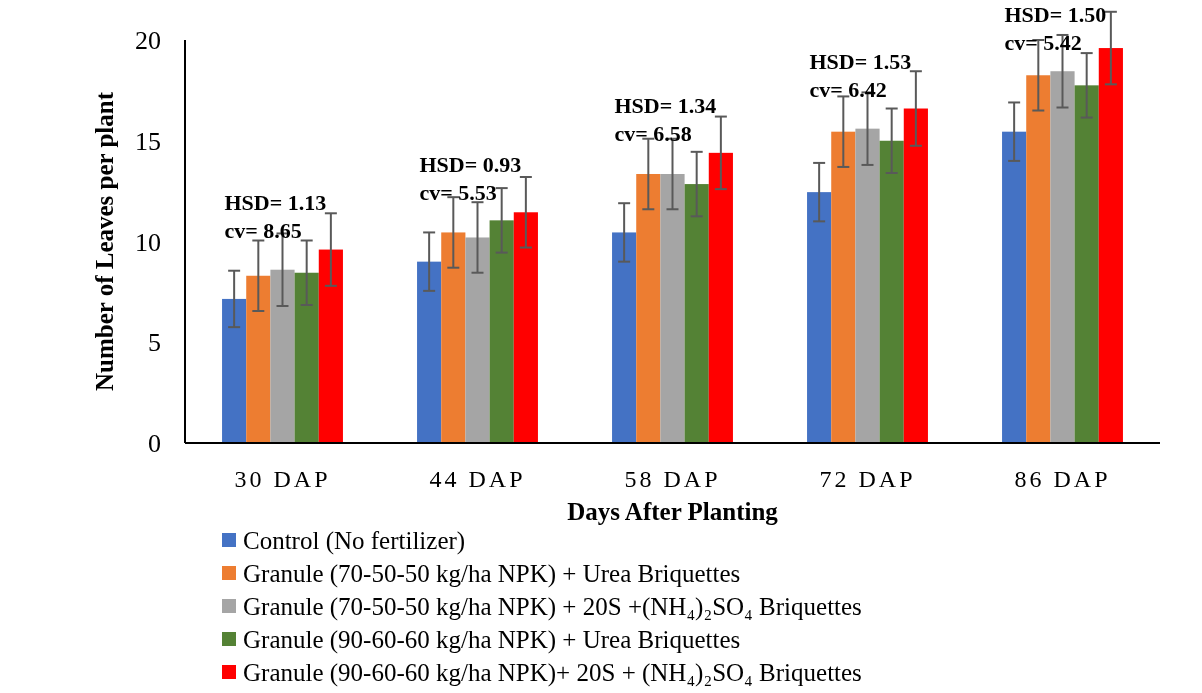 The width and height of the screenshot is (1202, 693). I want to click on legend-label: Granule (70-50-50 kg/ha NPK) + Urea Briquettes, so click(492, 574).